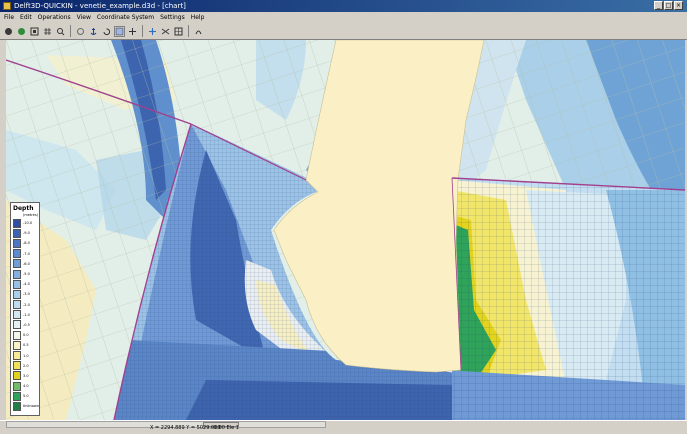 This screenshot has height=434, width=687. I want to click on legend-unit: (metres), so click(31, 215).